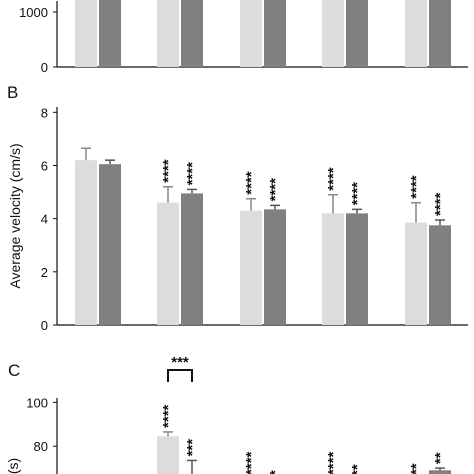 This screenshot has height=474, width=474. I want to click on y-tick-label: 80, so click(41, 446).